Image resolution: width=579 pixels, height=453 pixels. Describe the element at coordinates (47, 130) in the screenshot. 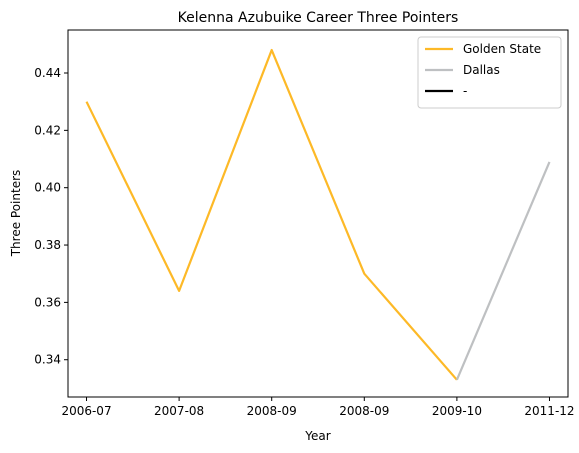

I see `y-tick-label: 0.42` at that location.